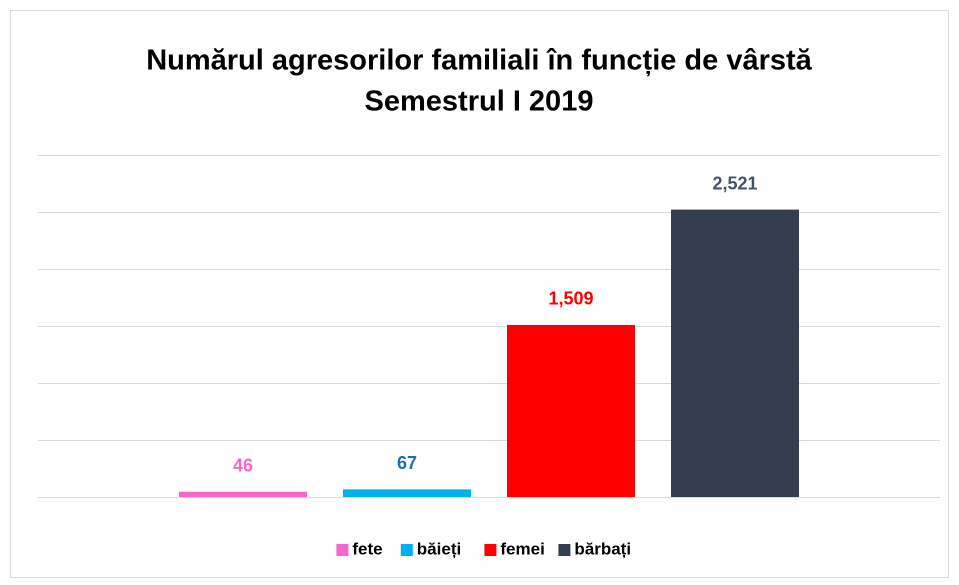  Describe the element at coordinates (367, 548) in the screenshot. I see `legend-label: fete` at that location.